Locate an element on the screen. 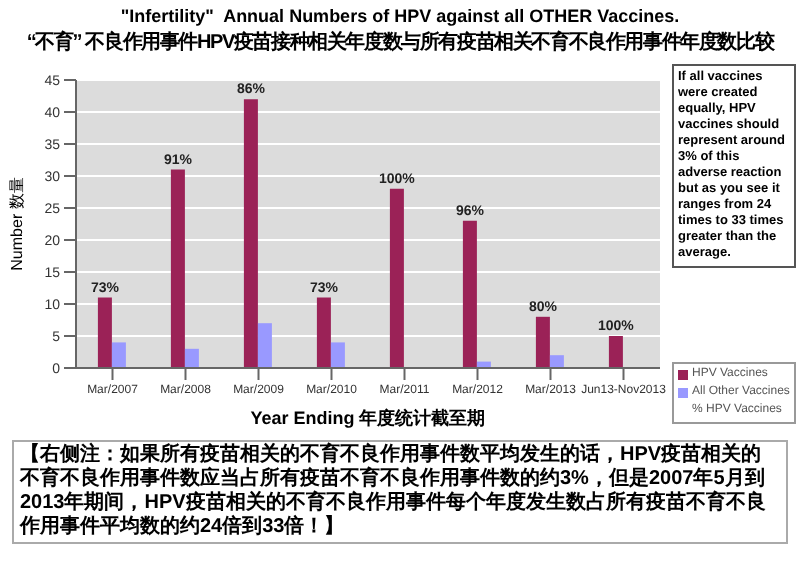 Image resolution: width=800 pixels, height=564 pixels. y-axis-title: Number 数量 is located at coordinates (16, 224).